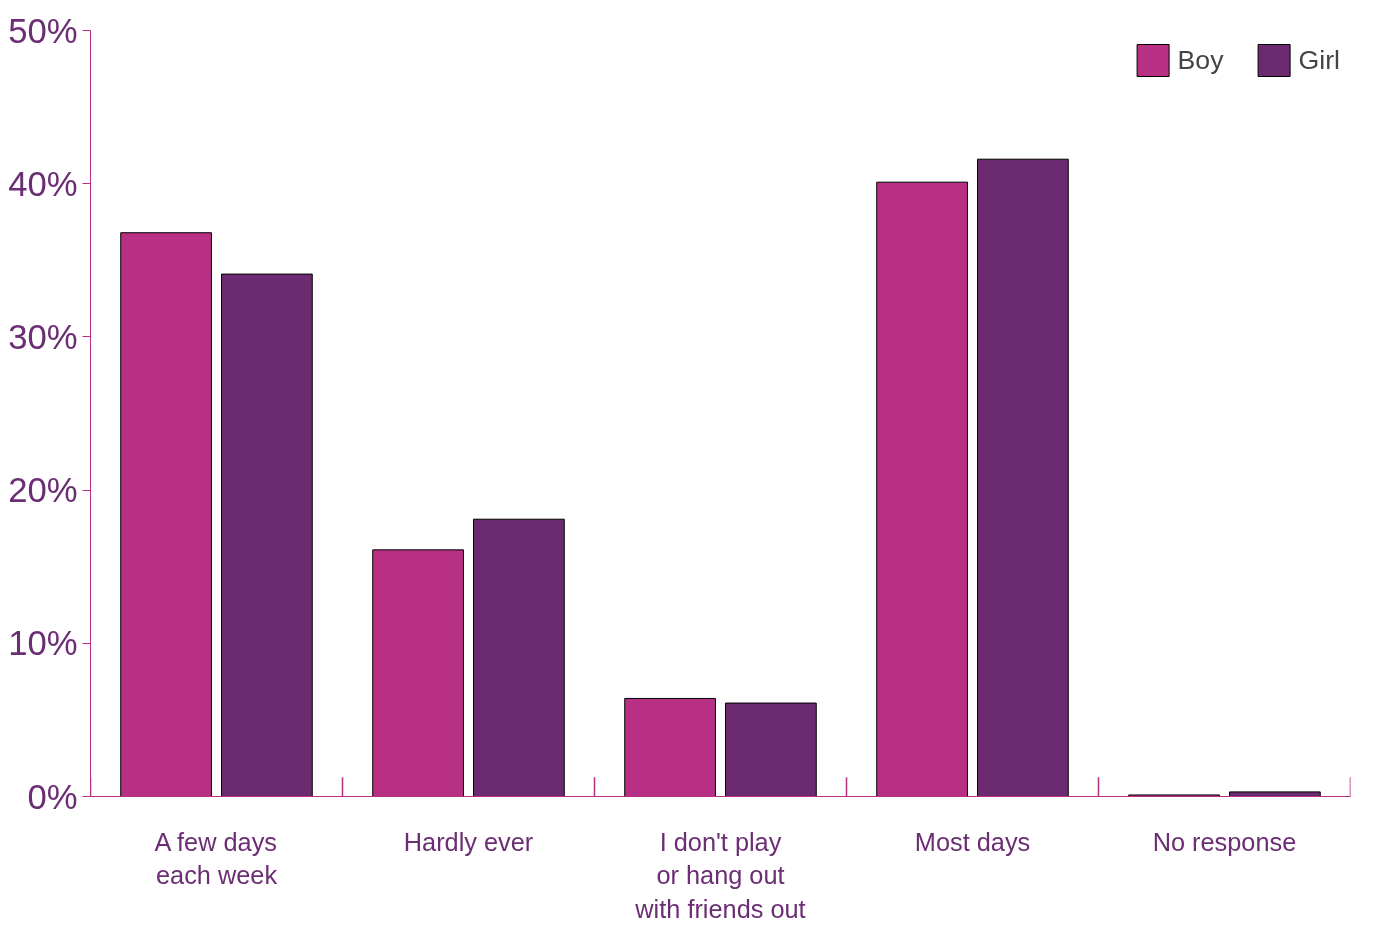  I want to click on x-tick-label: I don't play or hang out with friends out, so click(720, 875).